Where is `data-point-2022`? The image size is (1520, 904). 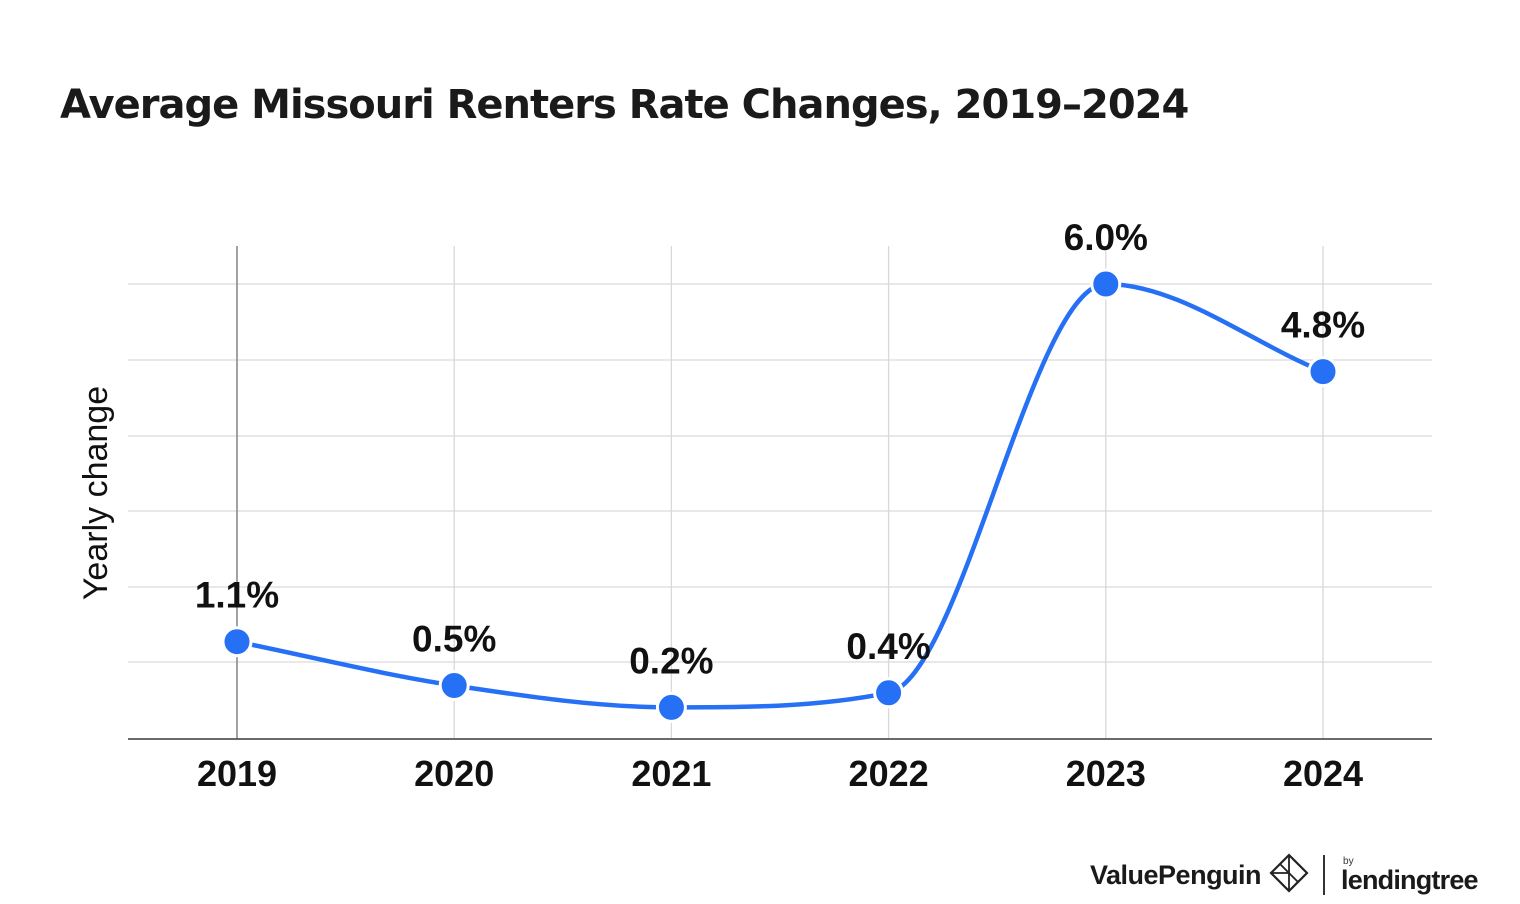 data-point-2022 is located at coordinates (889, 693).